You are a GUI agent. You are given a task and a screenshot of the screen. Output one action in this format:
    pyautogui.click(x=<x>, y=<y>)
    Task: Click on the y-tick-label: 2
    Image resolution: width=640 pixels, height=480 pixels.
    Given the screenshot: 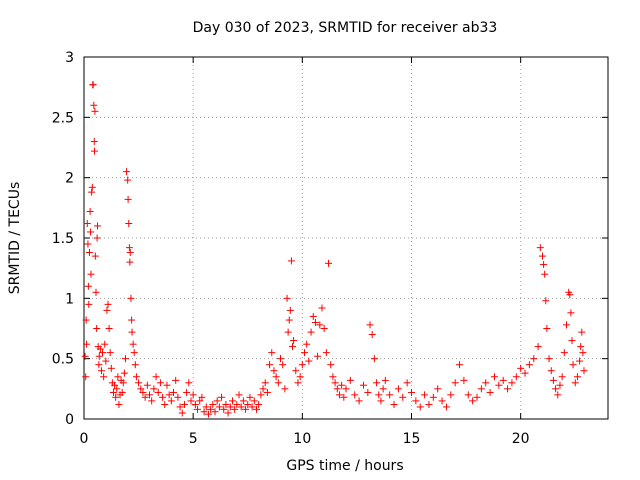 What is the action you would take?
    pyautogui.click(x=69, y=179)
    